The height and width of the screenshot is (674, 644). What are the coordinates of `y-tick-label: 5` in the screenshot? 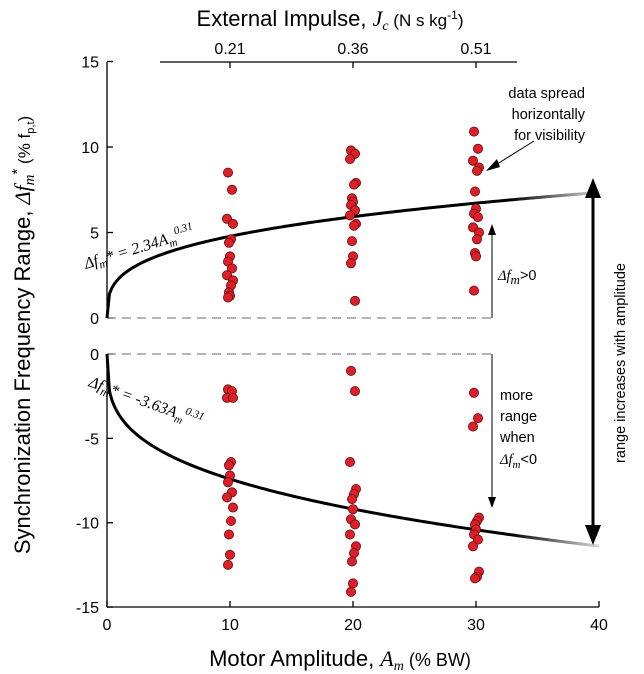 It's located at (94, 234).